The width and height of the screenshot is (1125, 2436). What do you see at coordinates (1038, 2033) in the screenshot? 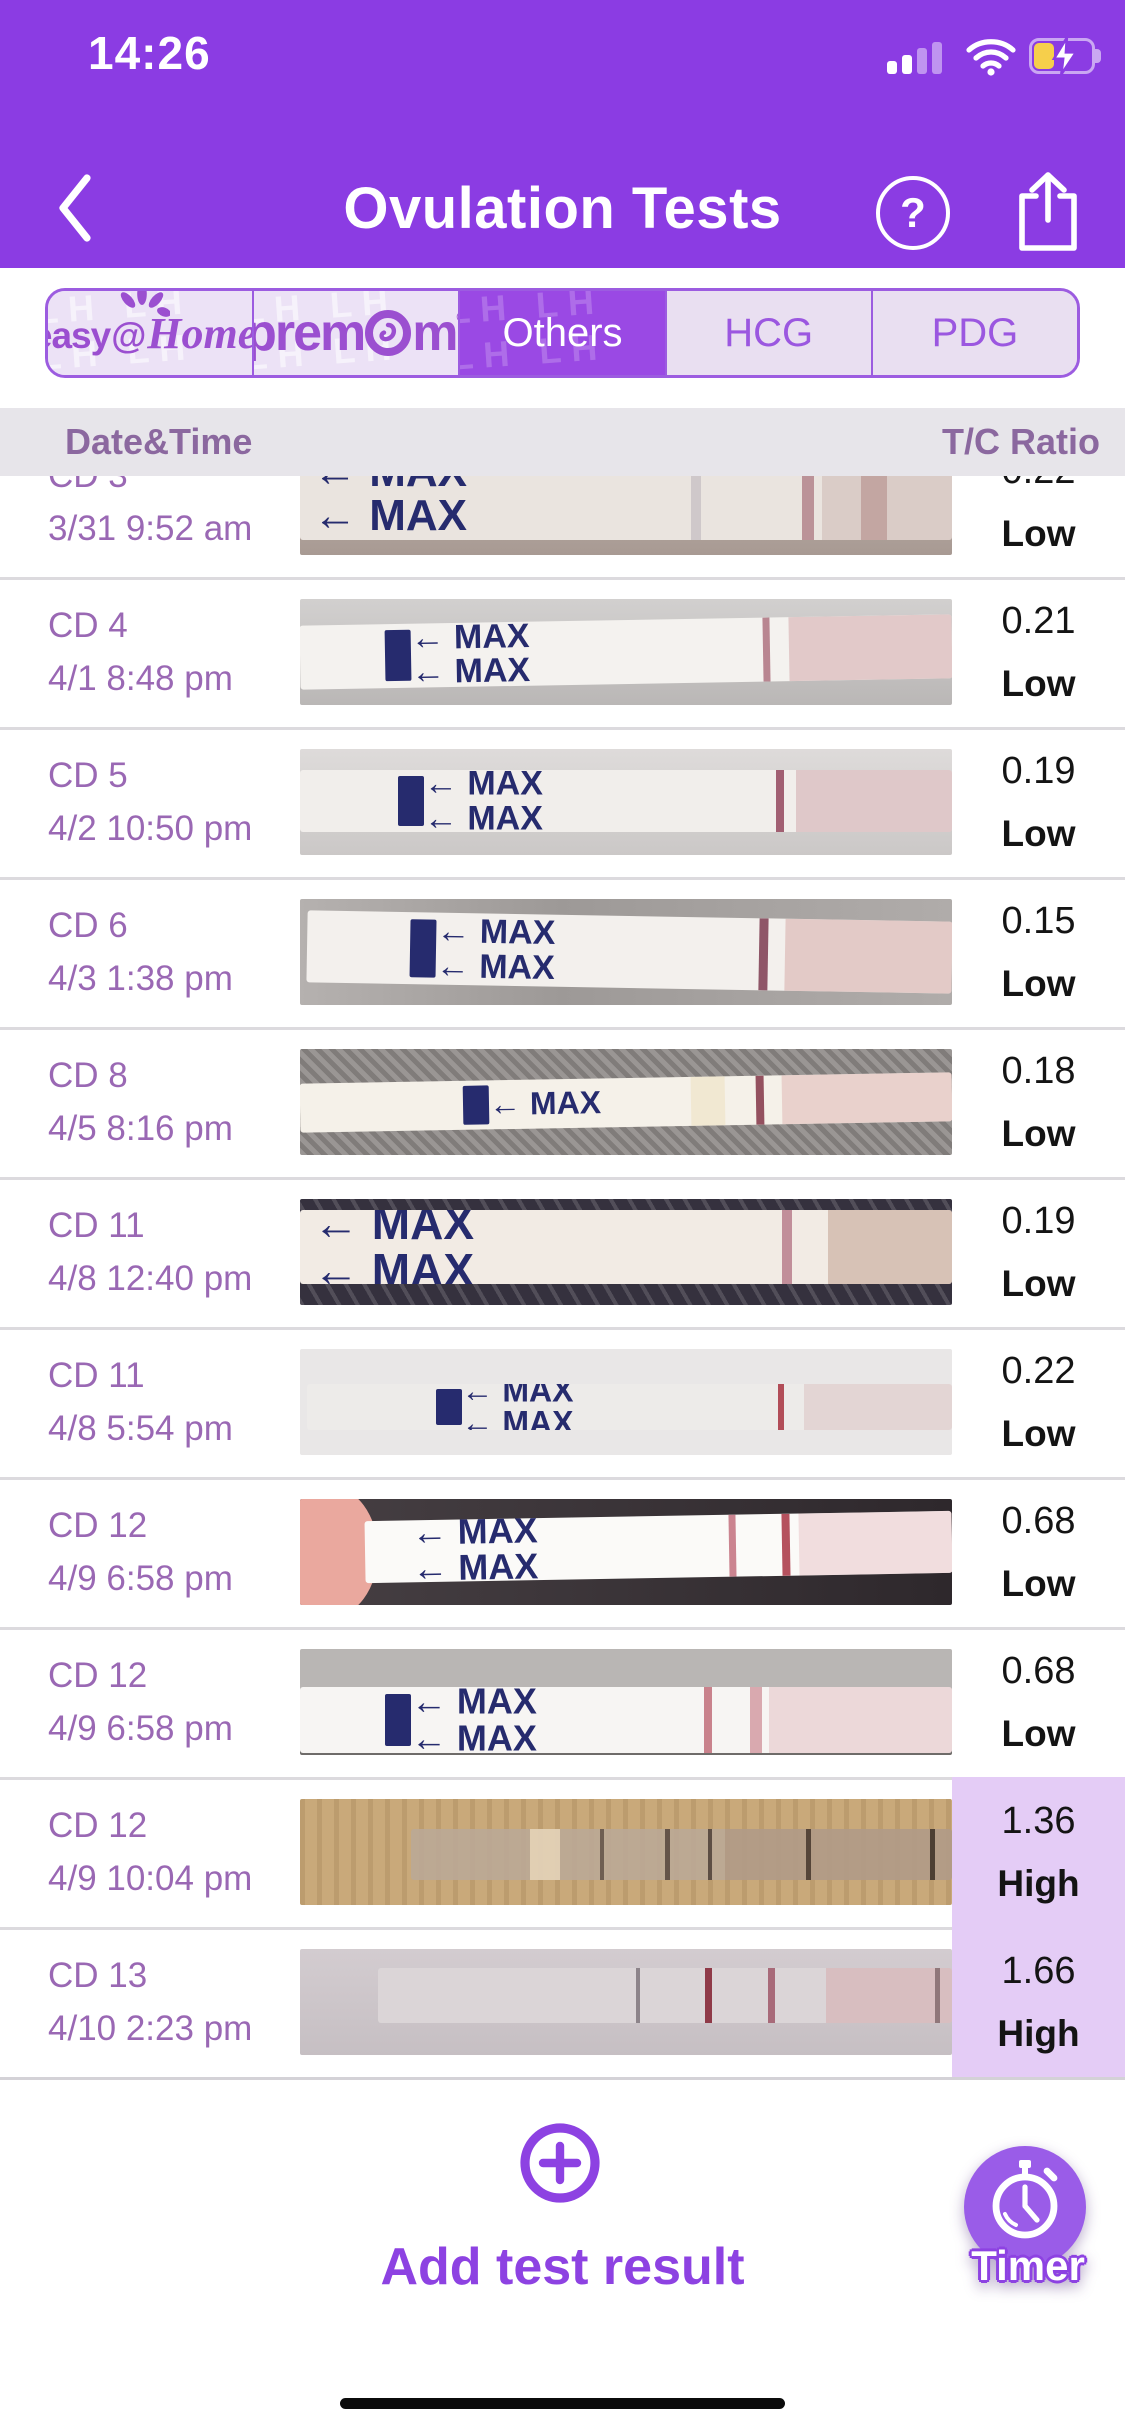
I see `level-badge: High` at bounding box center [1038, 2033].